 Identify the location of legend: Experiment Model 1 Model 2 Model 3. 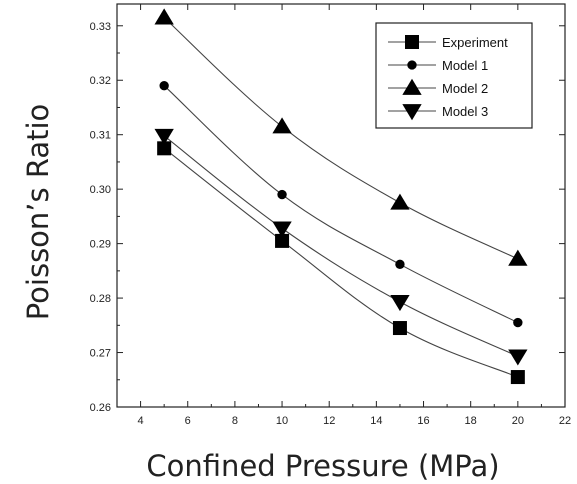
(454, 75).